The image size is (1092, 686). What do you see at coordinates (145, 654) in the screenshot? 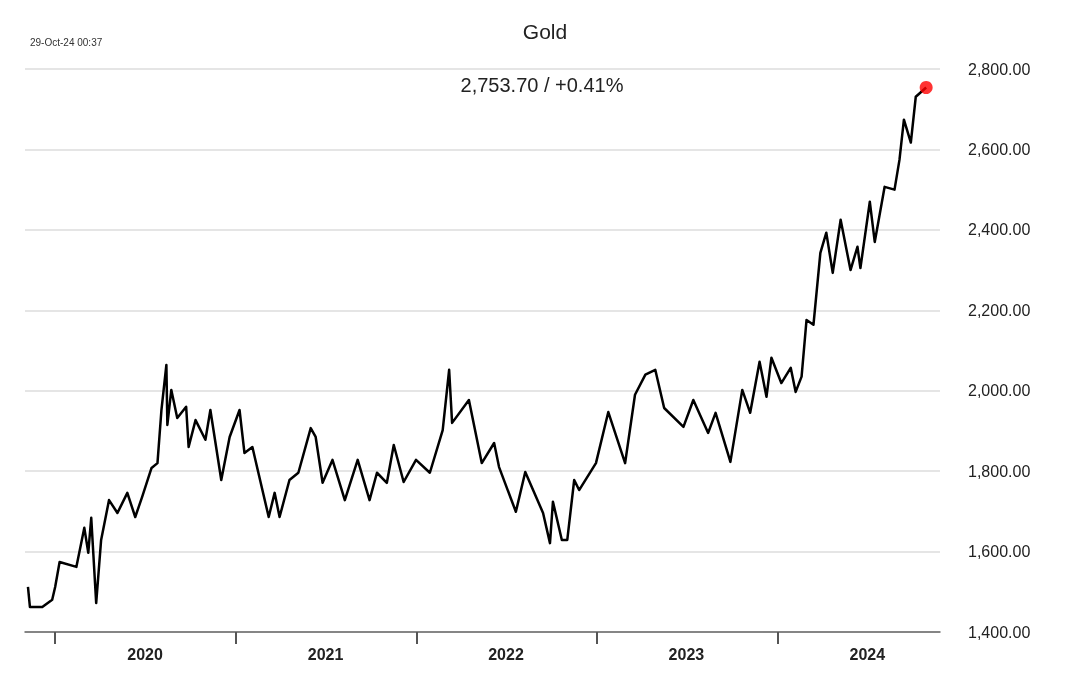
I see `x-tick-label: 2020` at bounding box center [145, 654].